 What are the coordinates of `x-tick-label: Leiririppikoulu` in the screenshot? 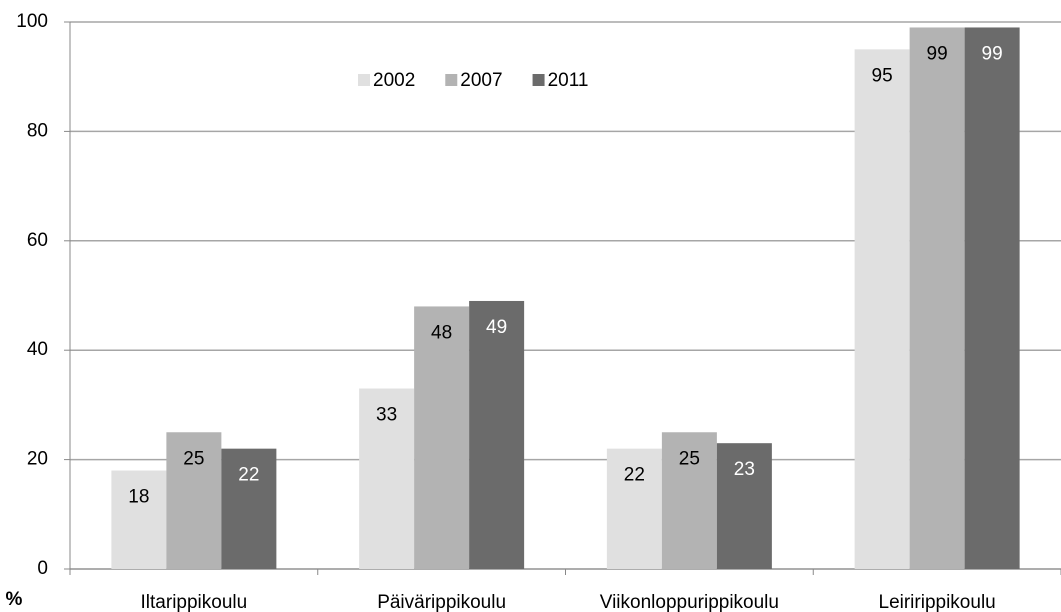 It's located at (937, 602).